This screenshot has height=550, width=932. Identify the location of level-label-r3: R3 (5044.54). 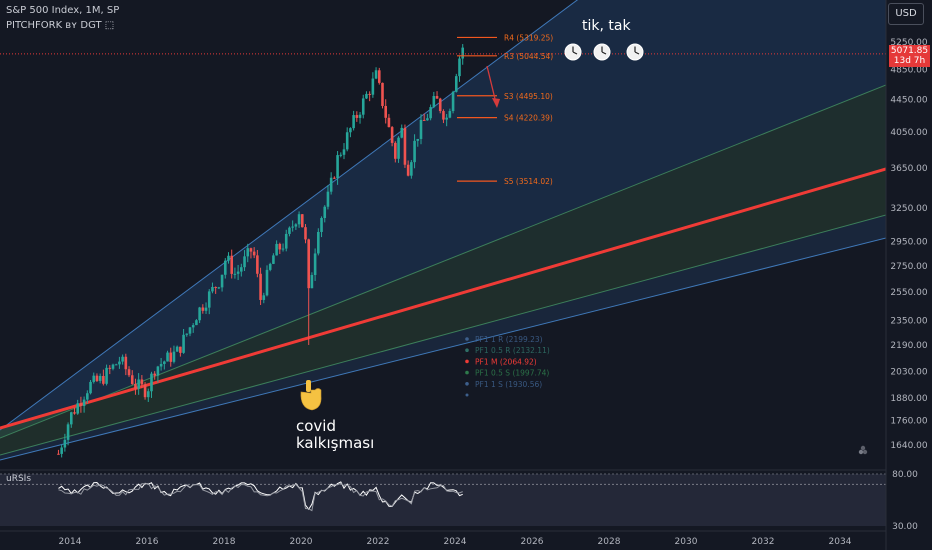
(528, 56).